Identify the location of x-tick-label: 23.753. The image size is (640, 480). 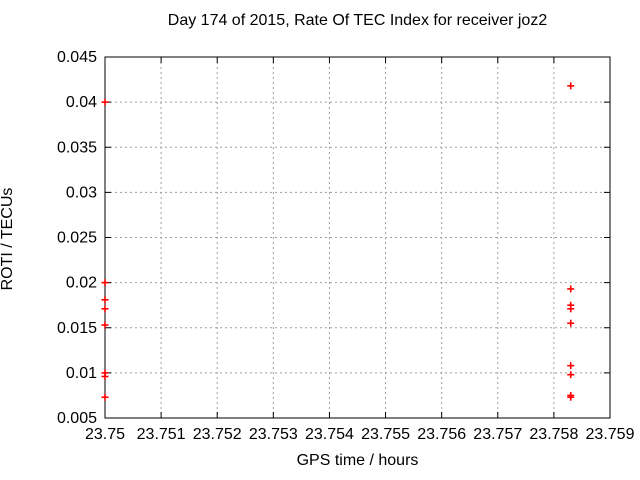
(273, 434).